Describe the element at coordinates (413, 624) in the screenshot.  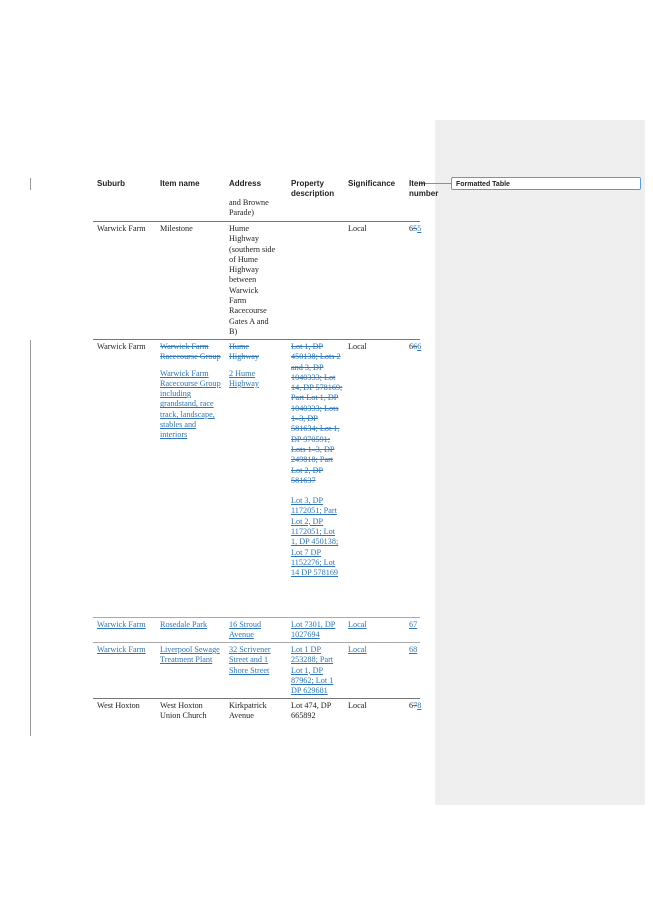
I see `row3-item-number: 67` at that location.